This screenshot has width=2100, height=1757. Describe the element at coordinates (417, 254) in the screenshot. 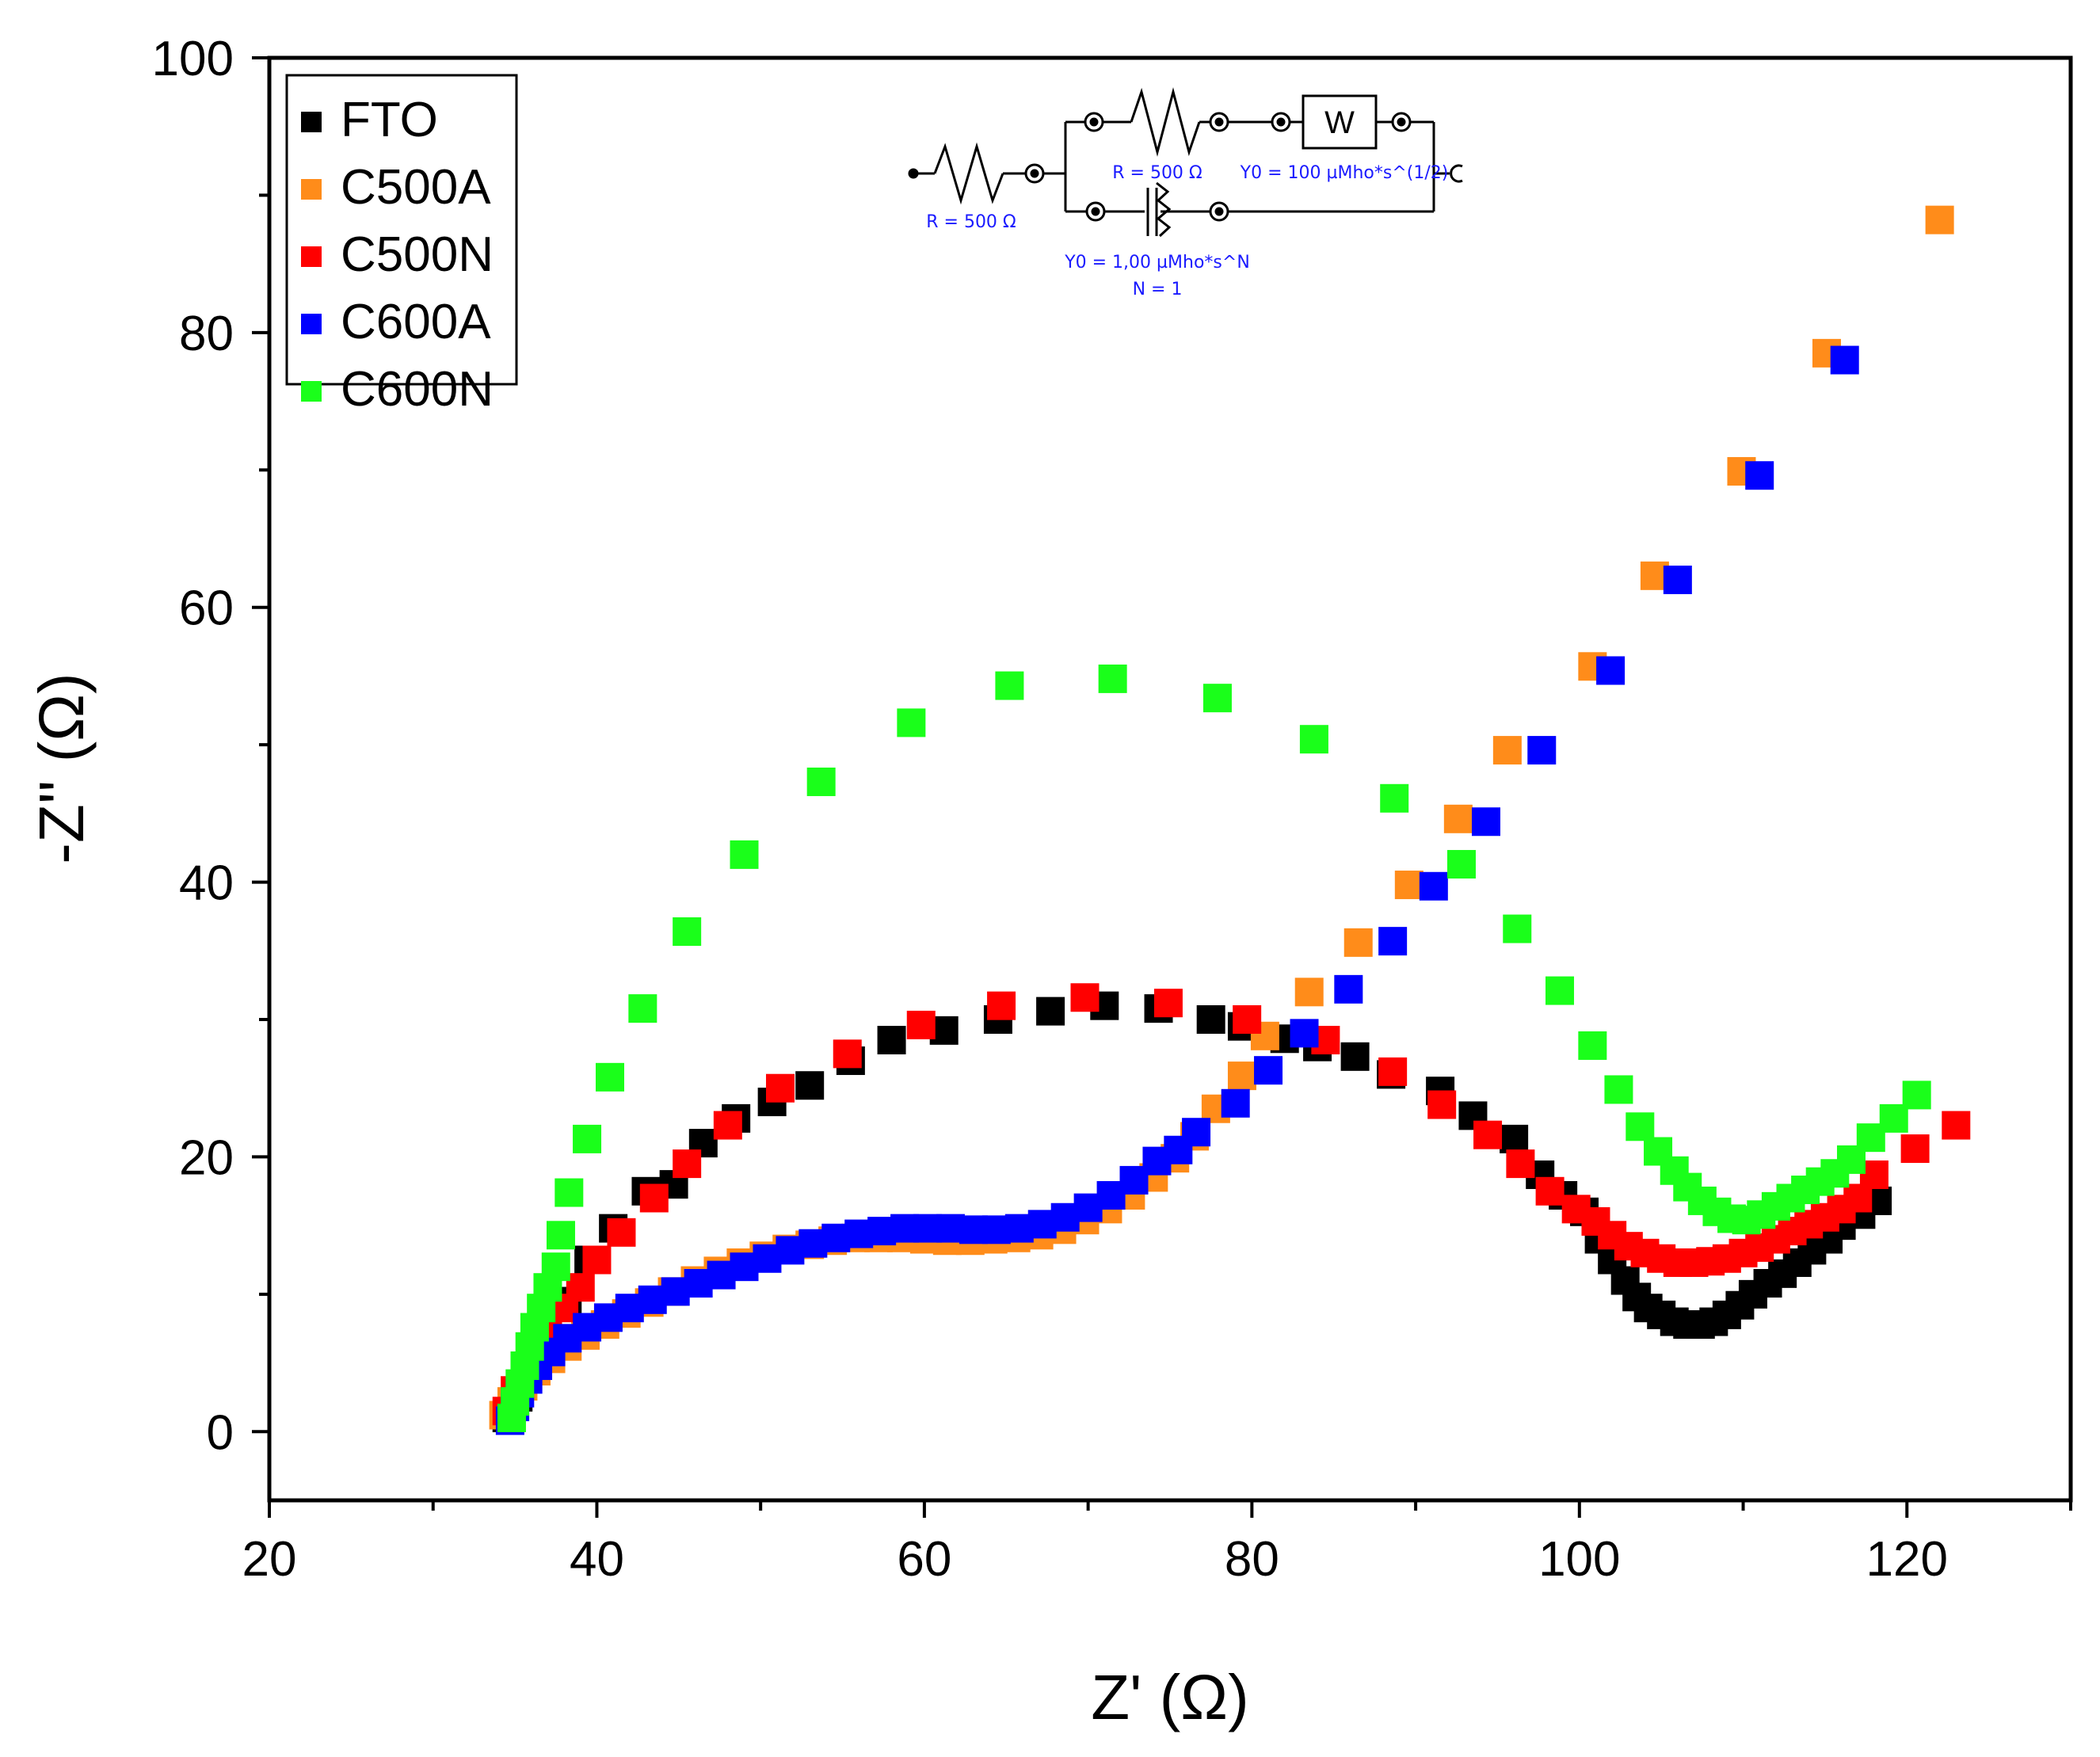

I see `legend-label-c500n: C500N` at that location.